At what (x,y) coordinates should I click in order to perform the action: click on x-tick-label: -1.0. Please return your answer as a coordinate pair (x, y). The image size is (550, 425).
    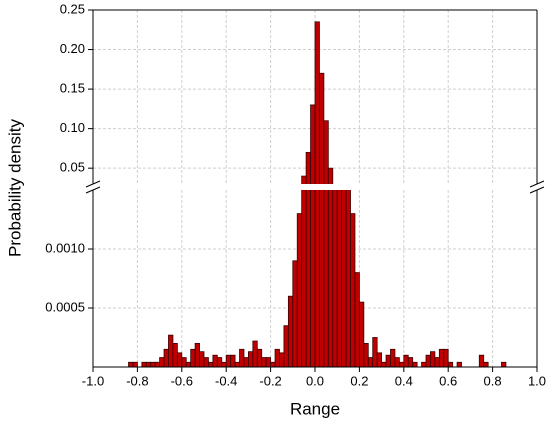
    Looking at the image, I should click on (93, 380).